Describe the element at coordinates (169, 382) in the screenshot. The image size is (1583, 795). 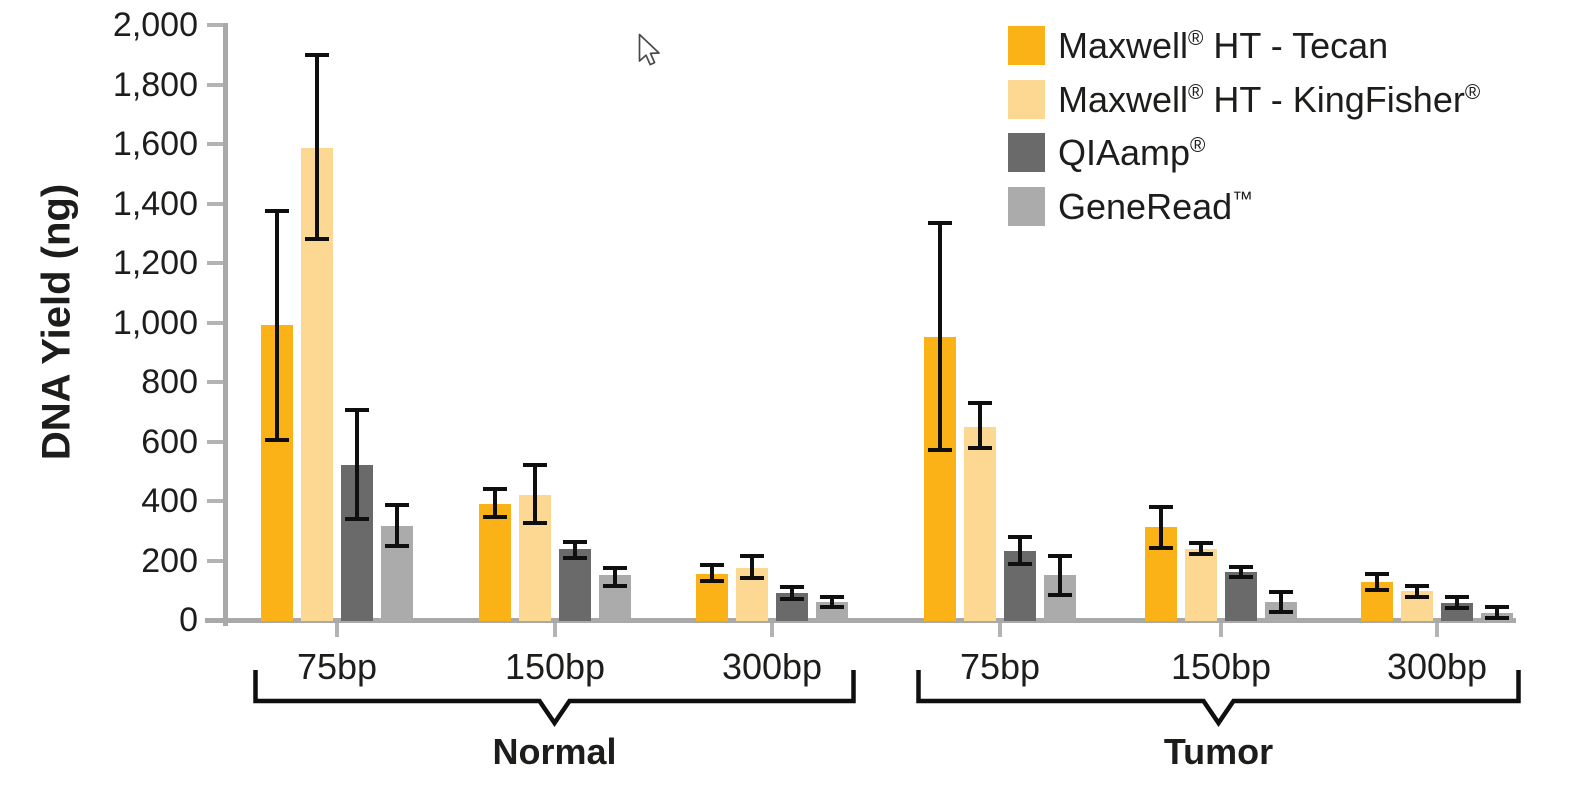
I see `y-axis-tick-label: 800` at that location.